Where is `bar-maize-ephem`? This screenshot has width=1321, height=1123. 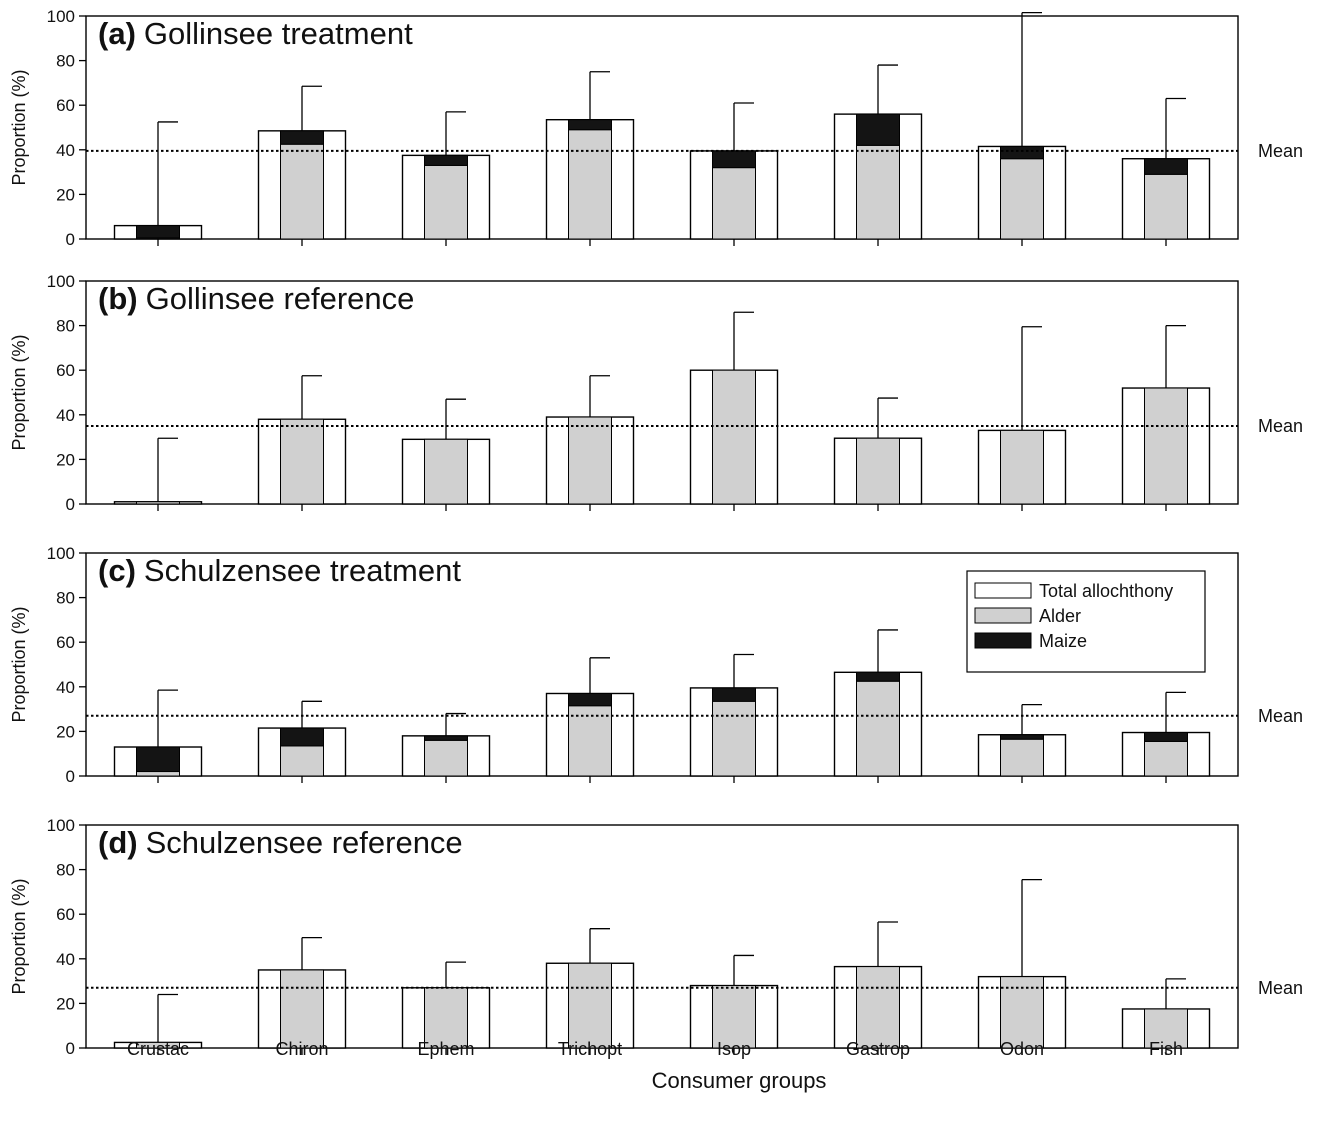 bar-maize-ephem is located at coordinates (446, 738).